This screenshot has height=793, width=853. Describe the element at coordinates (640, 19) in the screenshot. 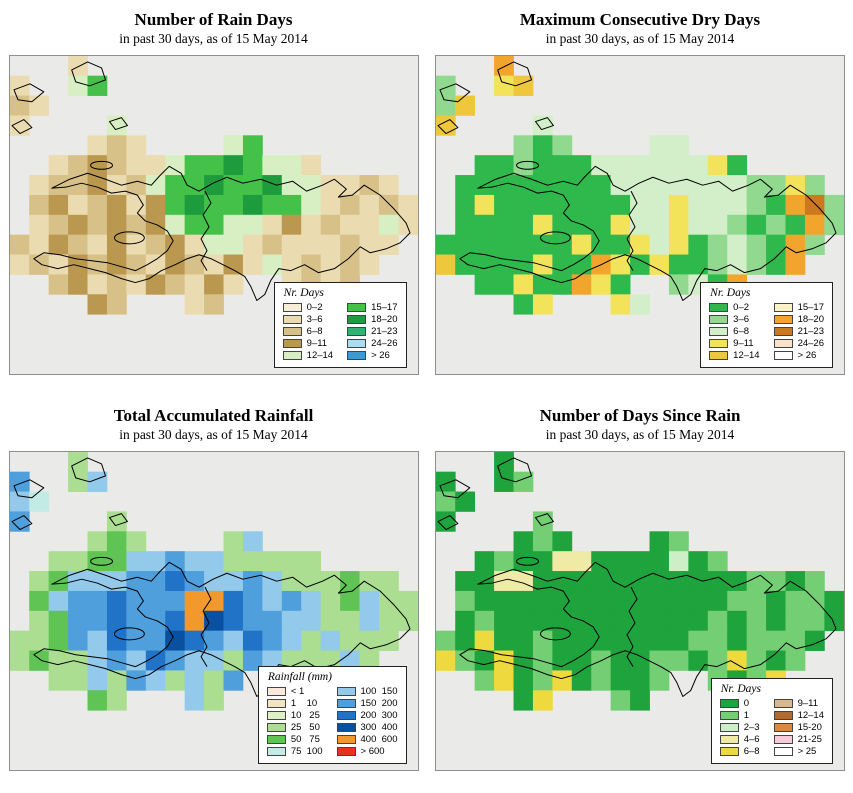

I see `panel-title: Maximum Consecutive Dry Days` at that location.